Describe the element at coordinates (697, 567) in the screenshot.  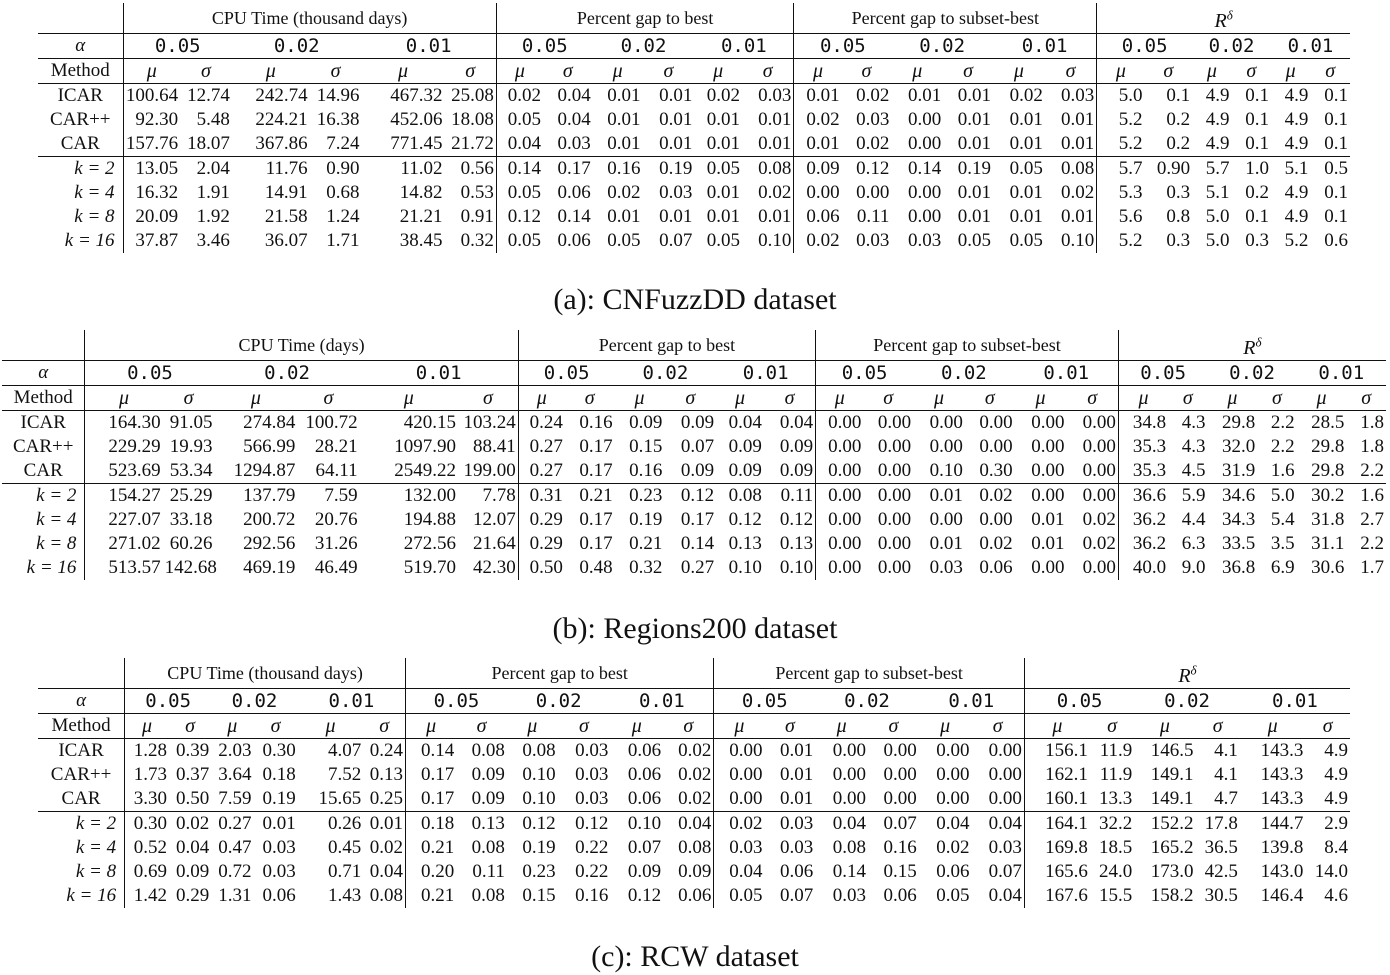
I see `table-cell: 0.27` at that location.